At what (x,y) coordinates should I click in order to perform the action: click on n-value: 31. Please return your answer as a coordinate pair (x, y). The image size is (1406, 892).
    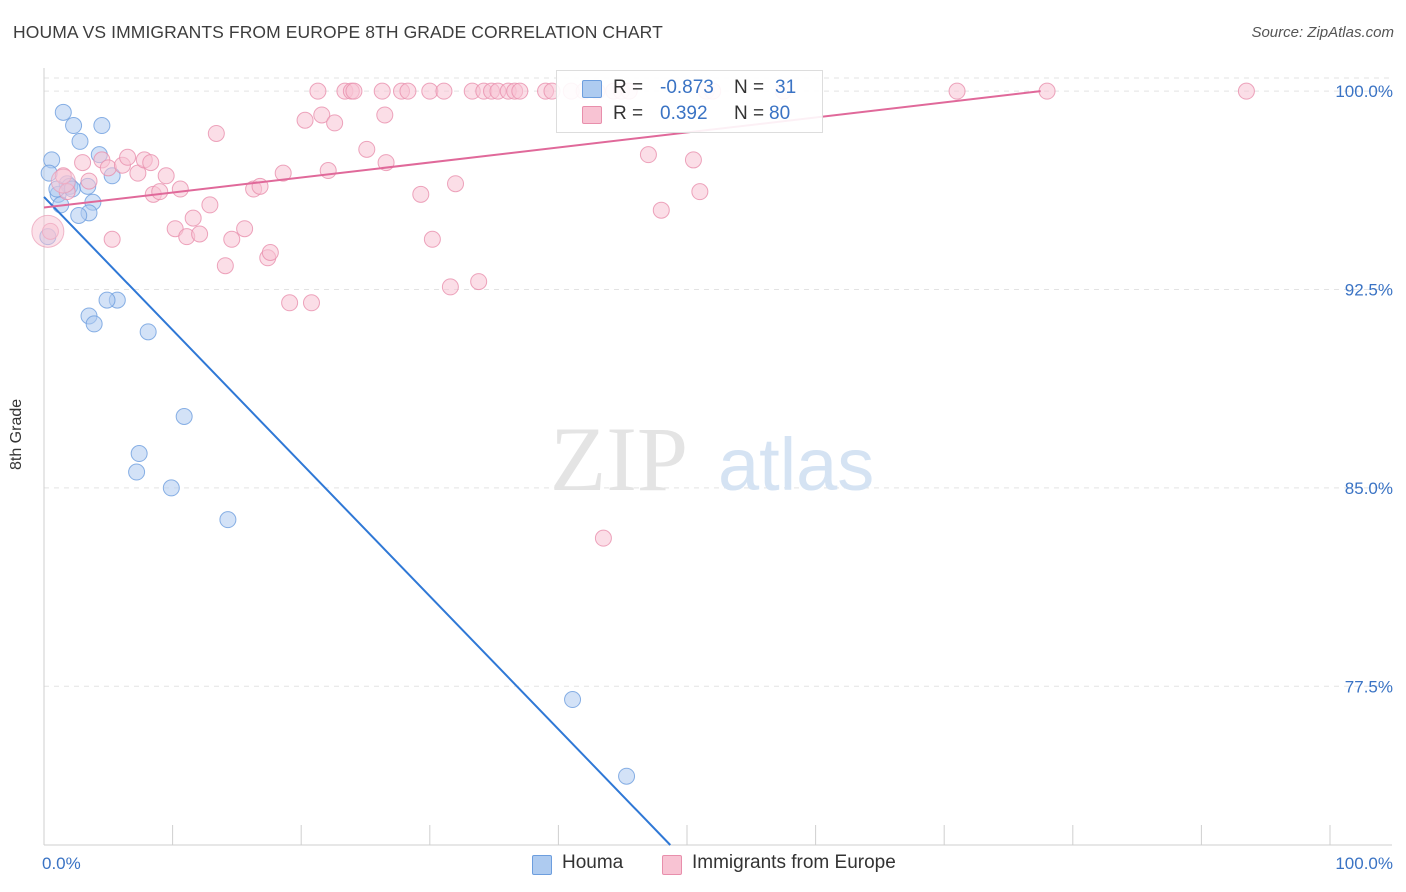
    Looking at the image, I should click on (786, 87).